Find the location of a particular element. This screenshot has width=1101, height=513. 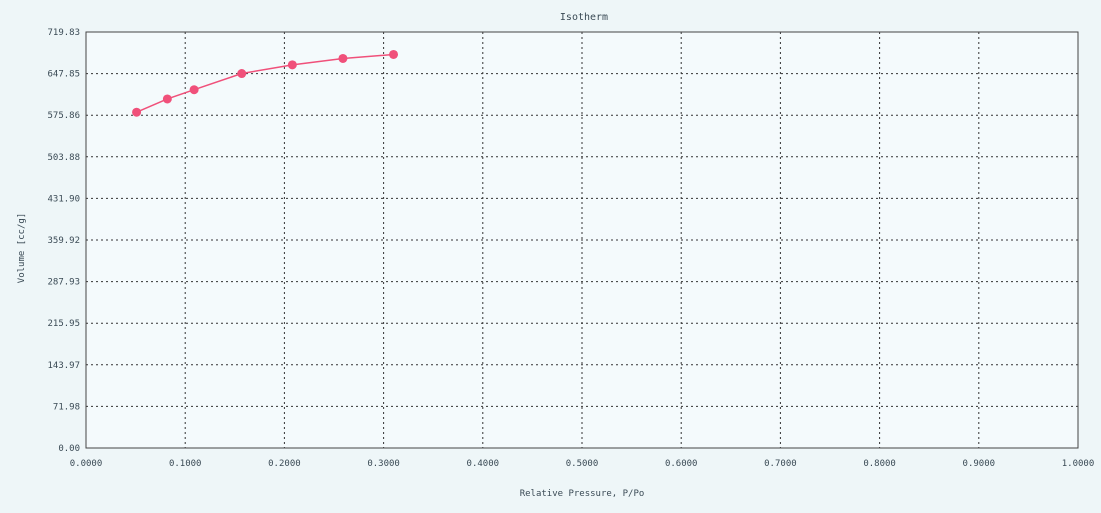

y-axis-title: Volume [cc/g] is located at coordinates (22, 248).